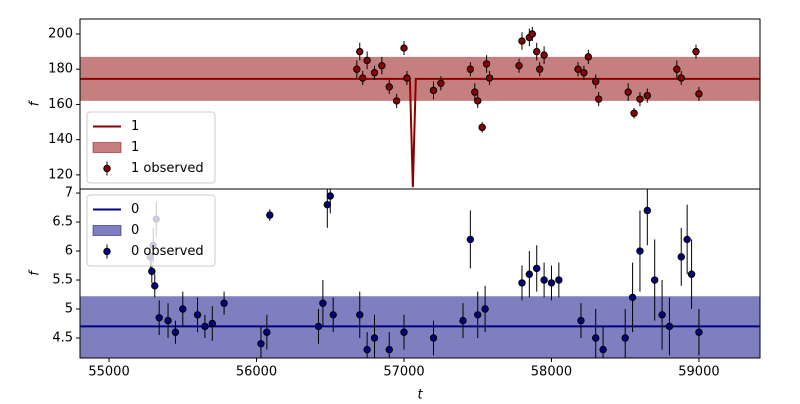 The width and height of the screenshot is (800, 404). I want to click on x-tick-label: 56000, so click(256, 372).